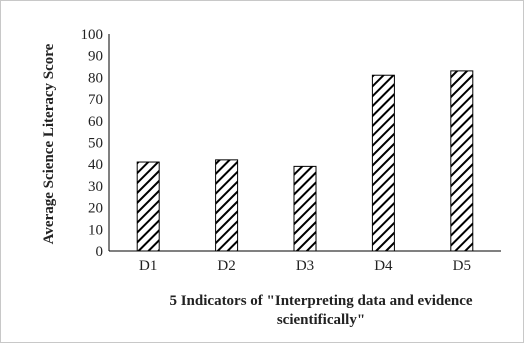 The image size is (524, 344). I want to click on bar-d1, so click(148, 206).